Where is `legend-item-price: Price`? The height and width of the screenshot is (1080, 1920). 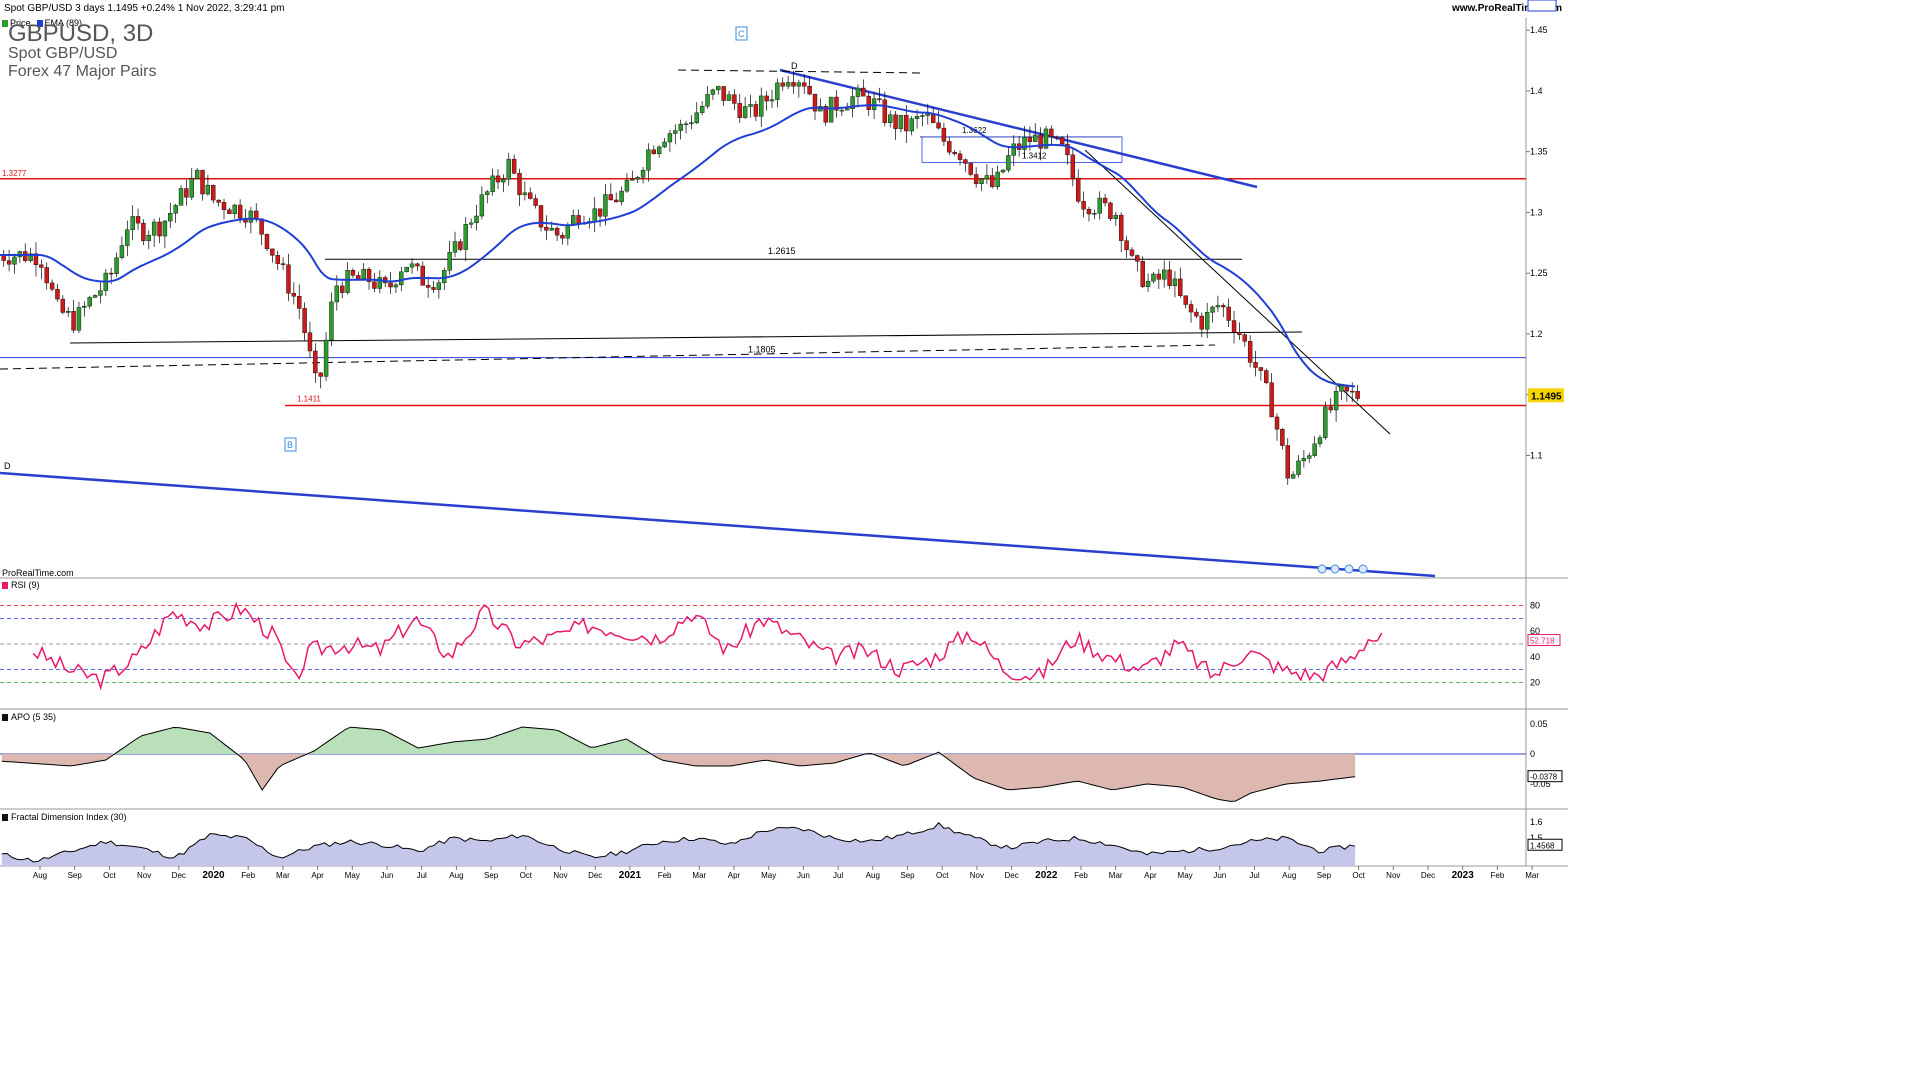 legend-item-price: Price is located at coordinates (16, 23).